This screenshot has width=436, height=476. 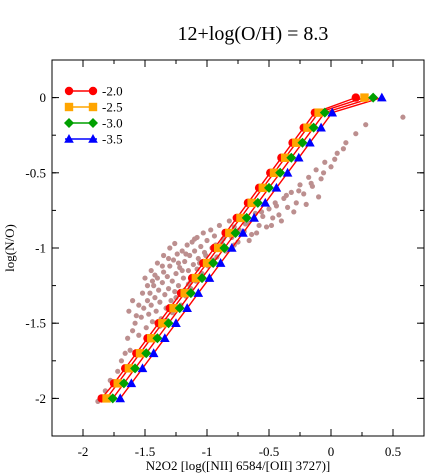 I want to click on chart-title: 12+log(O/H) = 8.3, so click(x=253, y=34).